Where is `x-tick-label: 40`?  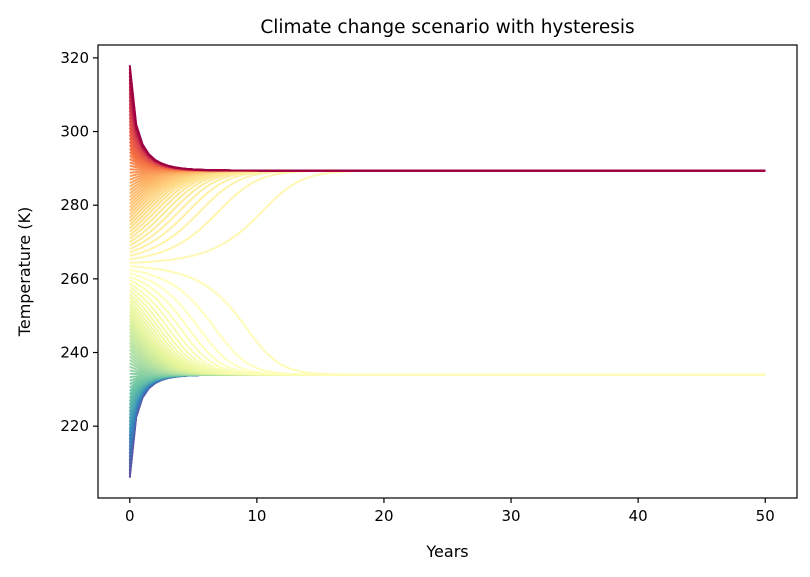
x-tick-label: 40 is located at coordinates (638, 516).